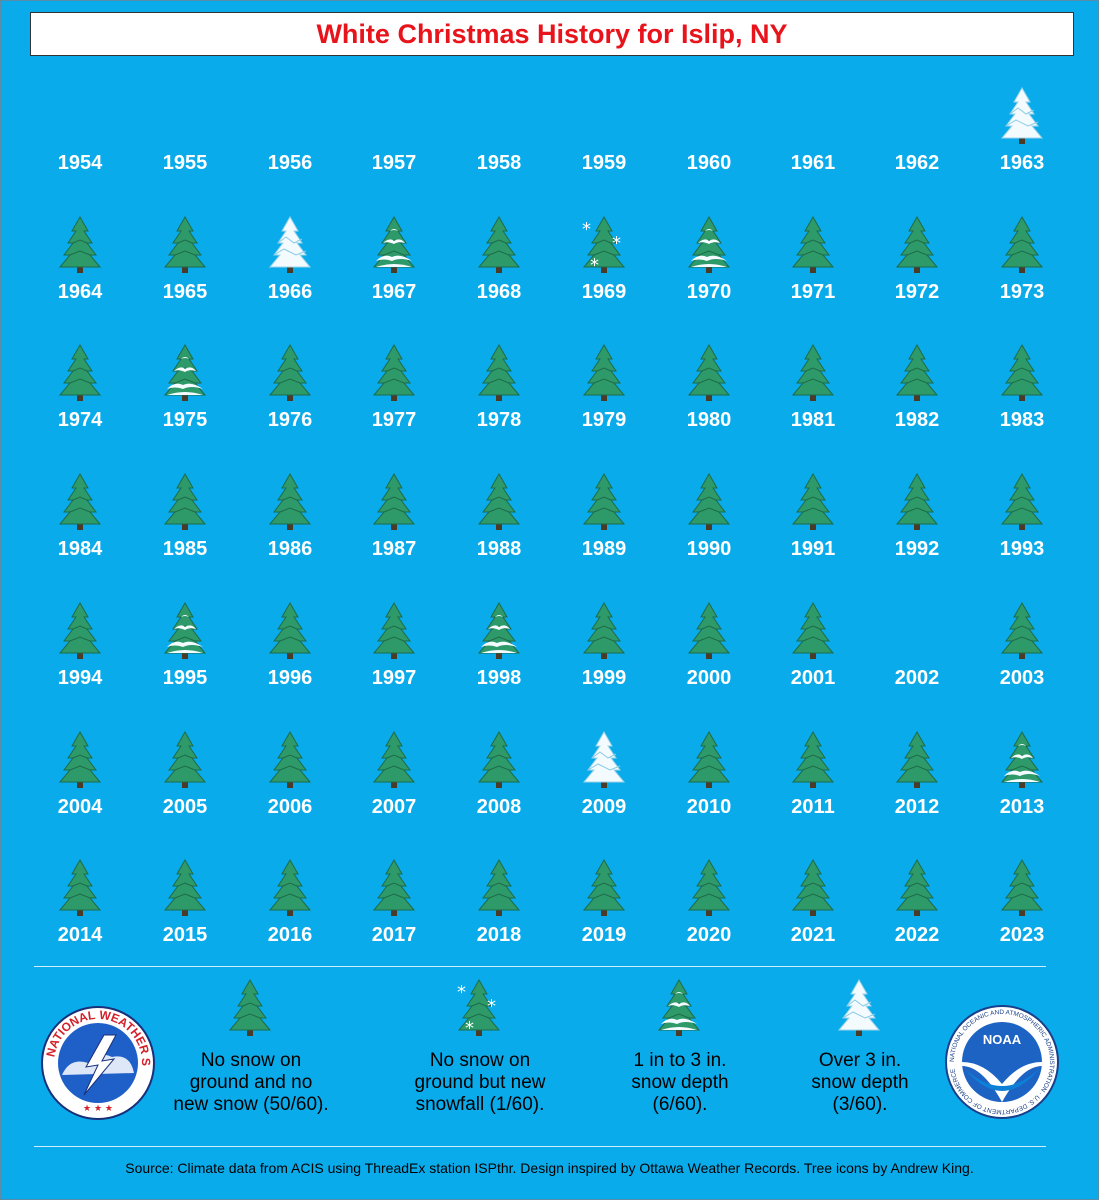  I want to click on year-label: 1954, so click(80, 163).